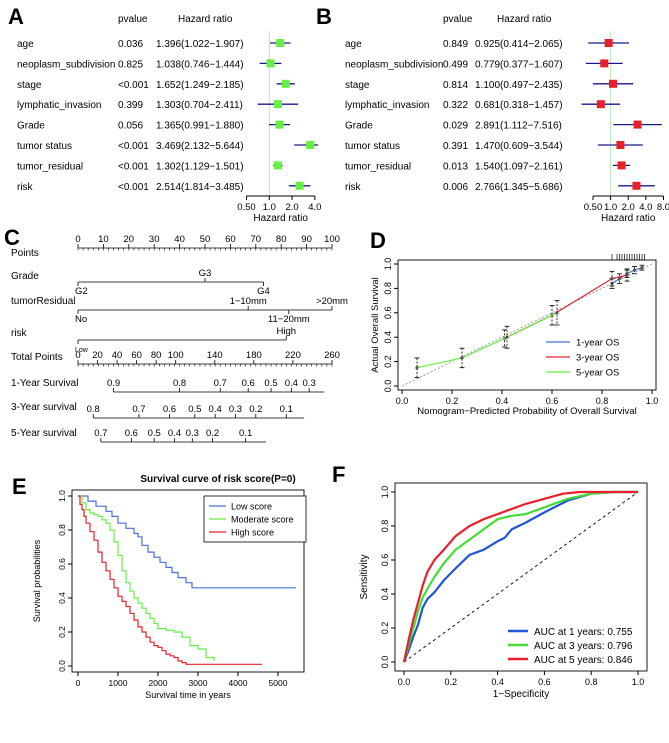 Image resolution: width=669 pixels, height=743 pixels. I want to click on scale-tick-label: High, so click(287, 331).